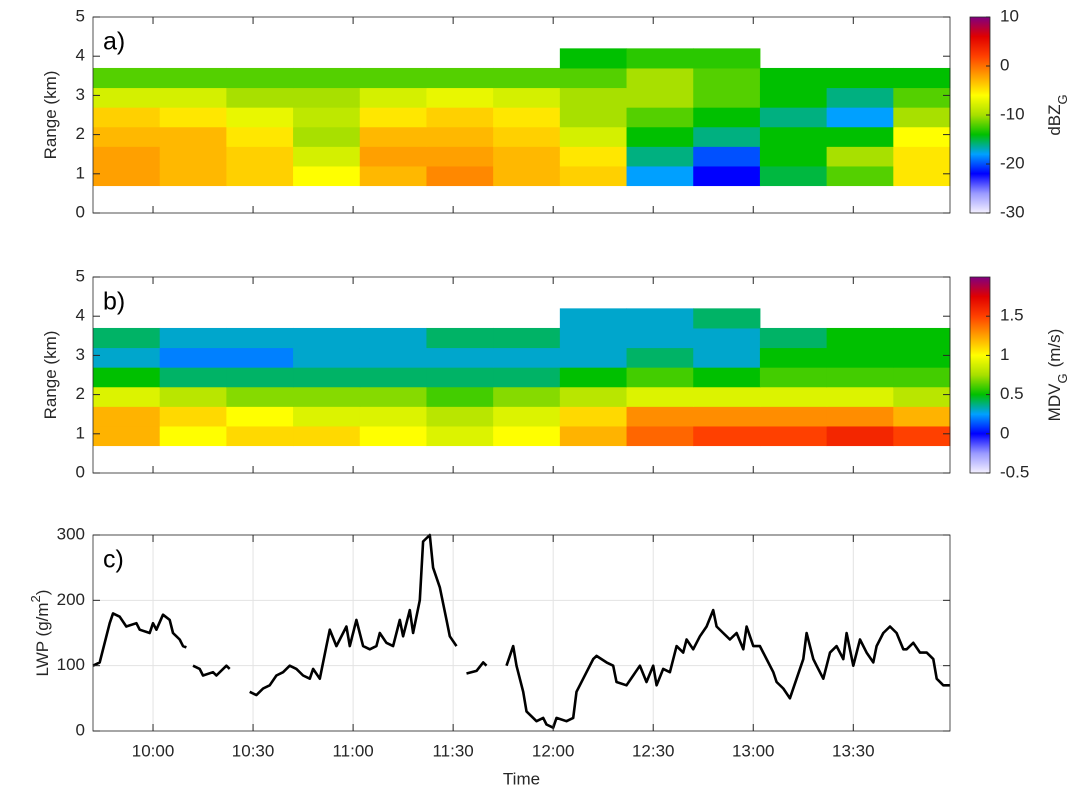 This screenshot has height=800, width=1080. Describe the element at coordinates (35, 598) in the screenshot. I see `y-axis-label-sup: 2` at that location.